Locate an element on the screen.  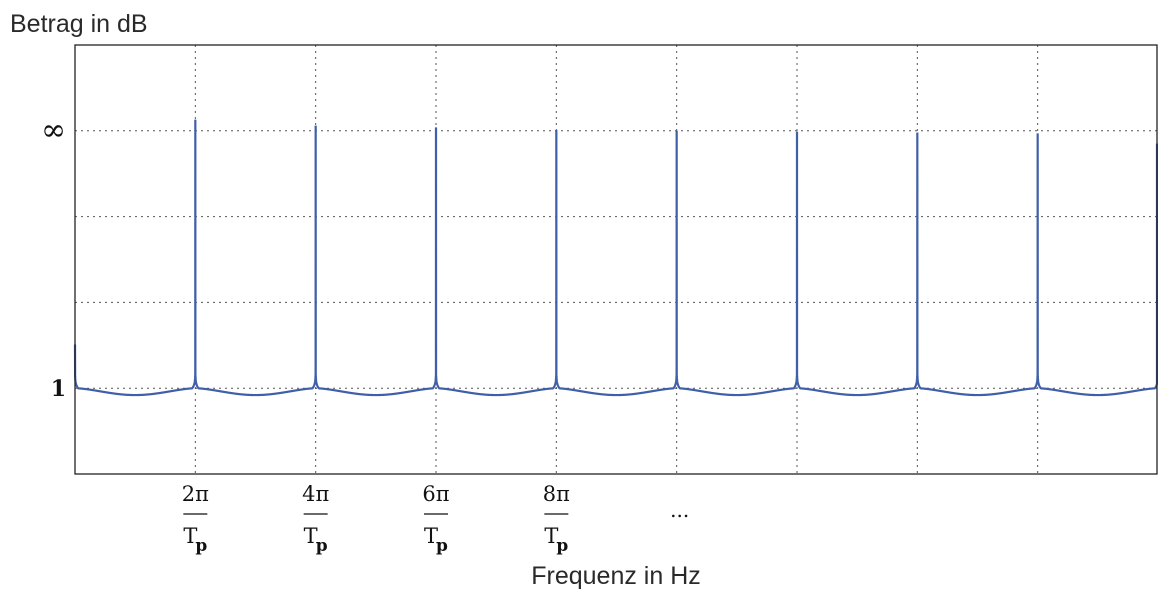
x-tick-label-3: 6π Tp is located at coordinates (435, 519).